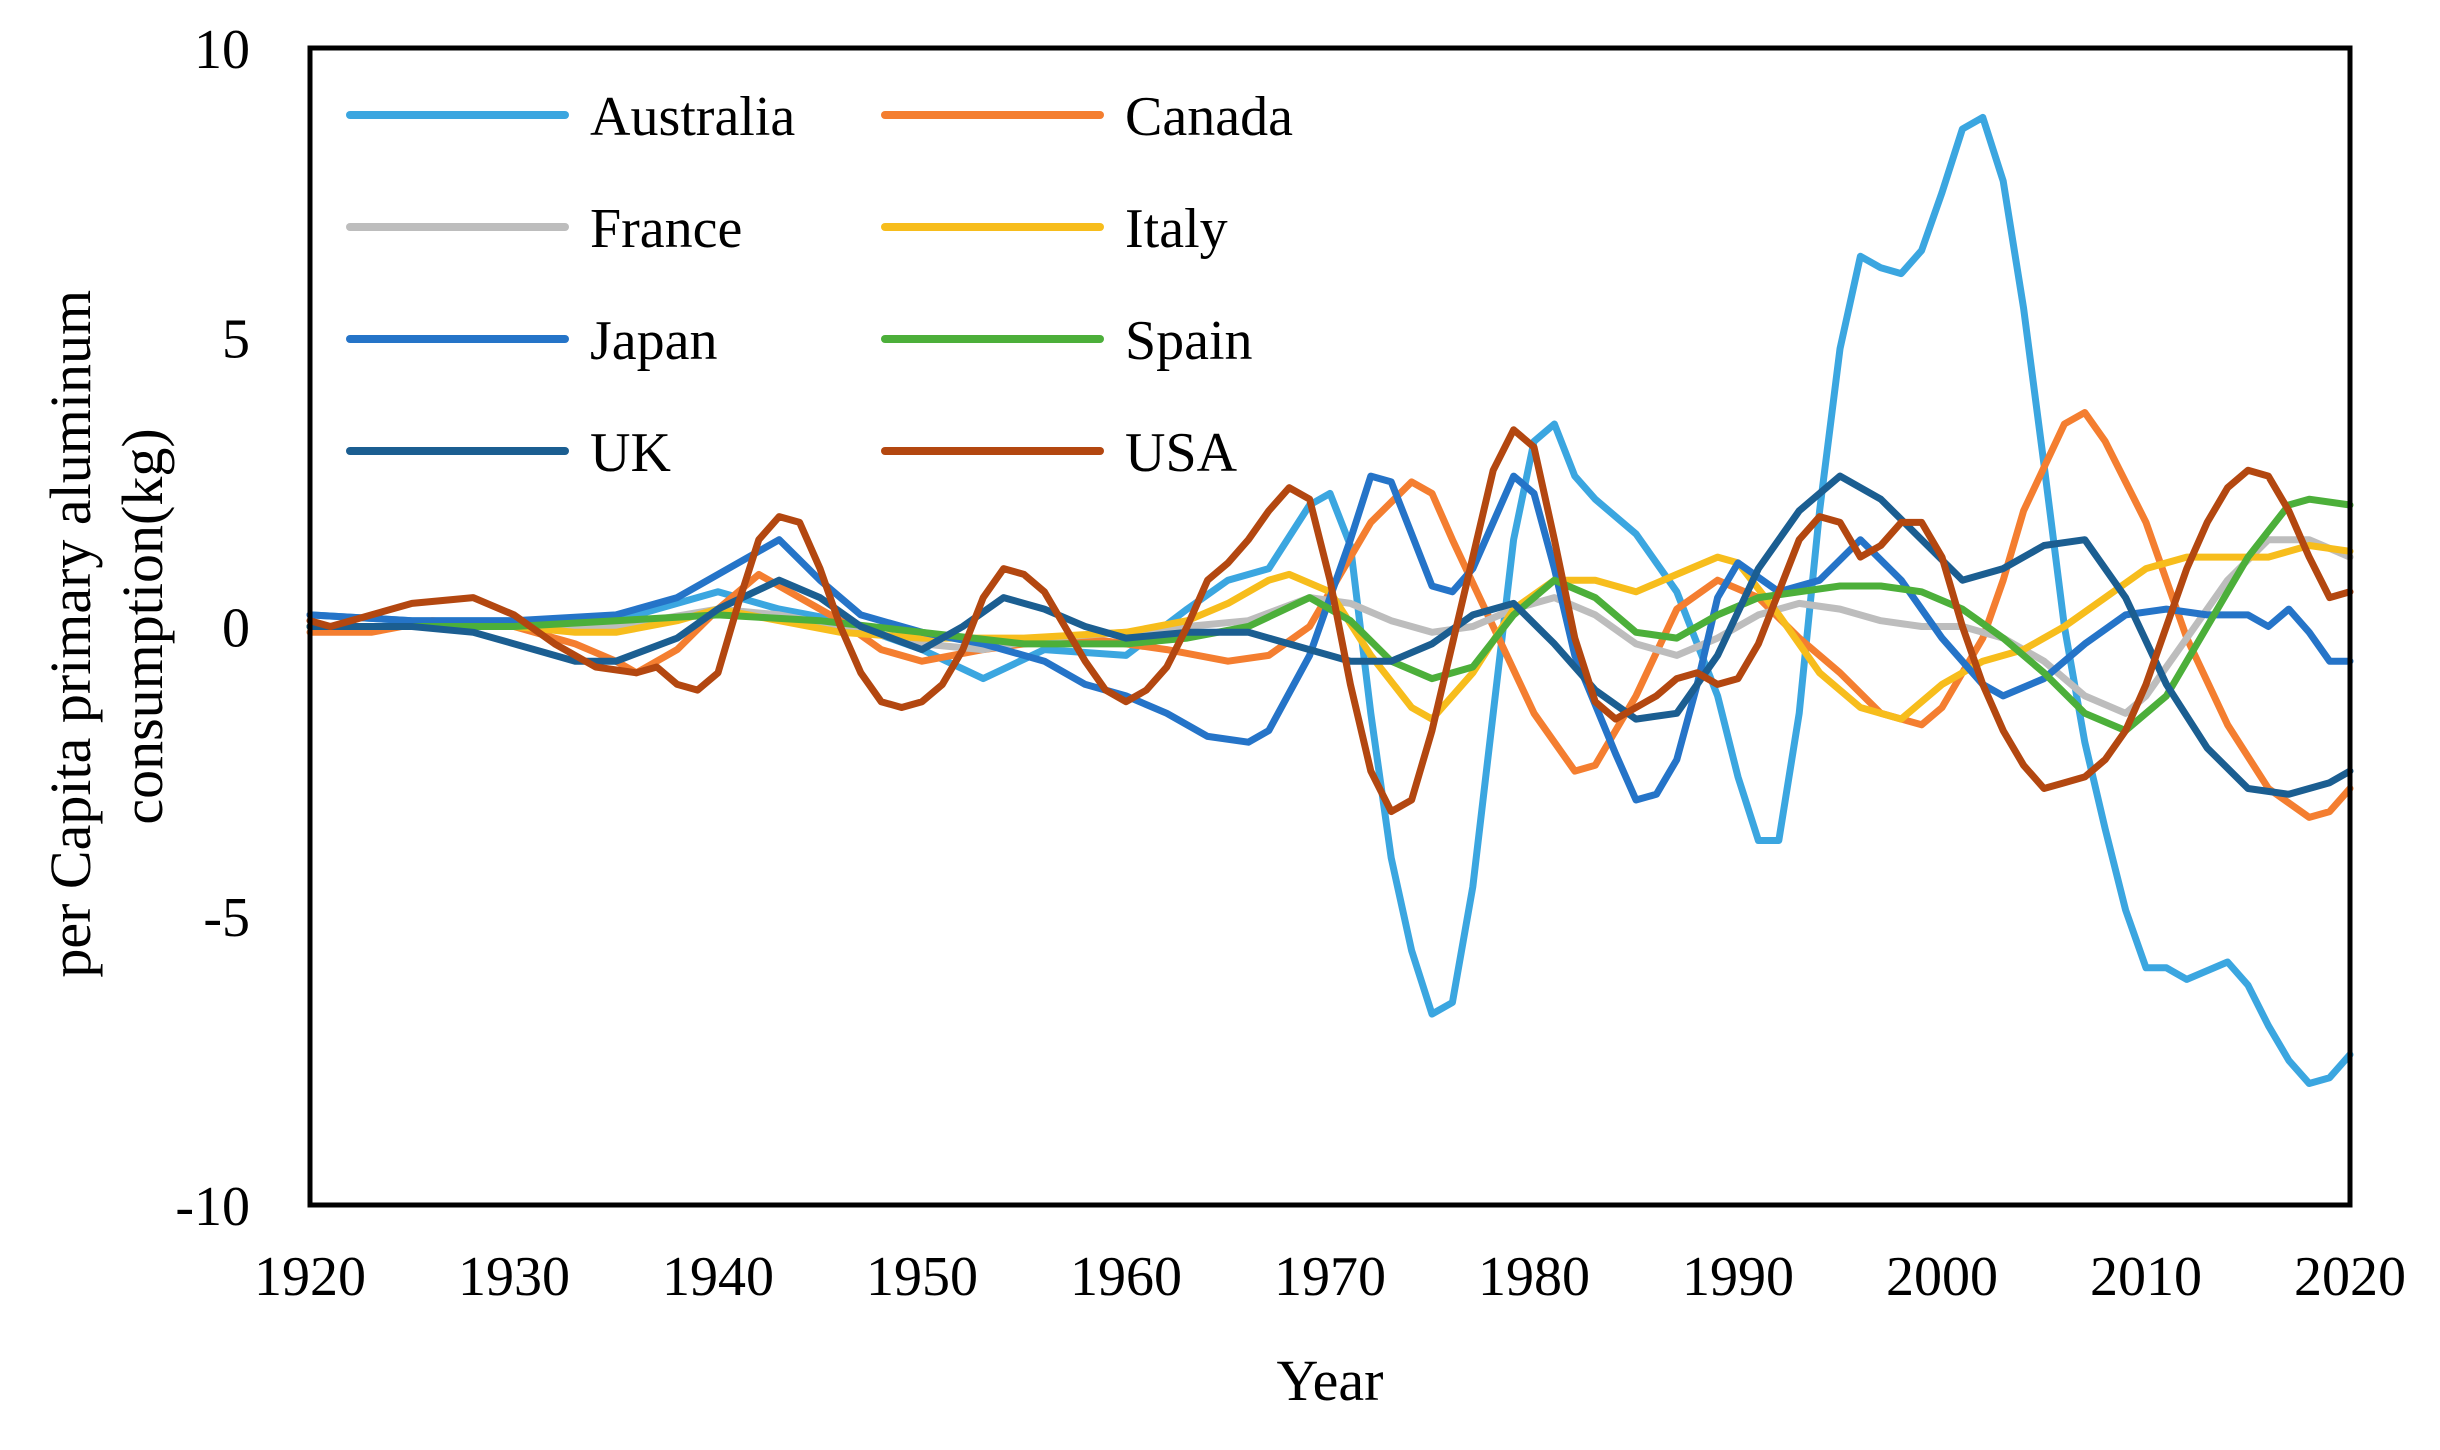 This screenshot has width=2440, height=1450. What do you see at coordinates (1181, 453) in the screenshot?
I see `legend-label-usa: USA` at bounding box center [1181, 453].